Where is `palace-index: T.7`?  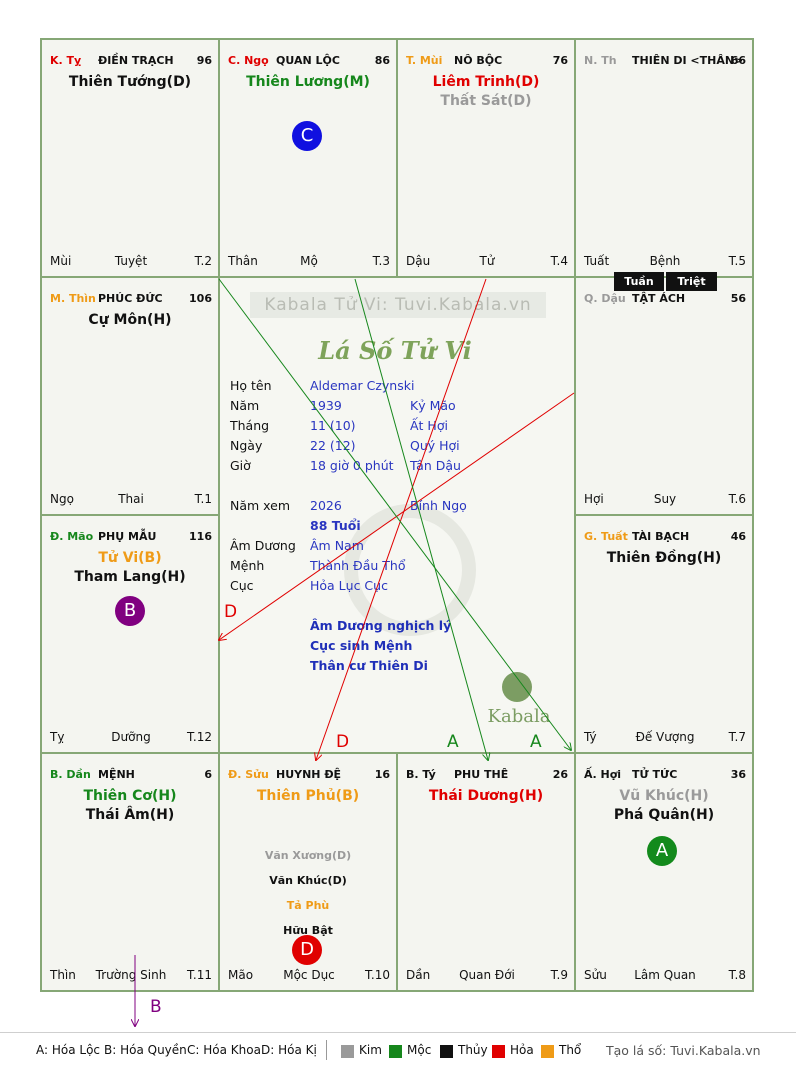 palace-index: T.7 is located at coordinates (737, 737).